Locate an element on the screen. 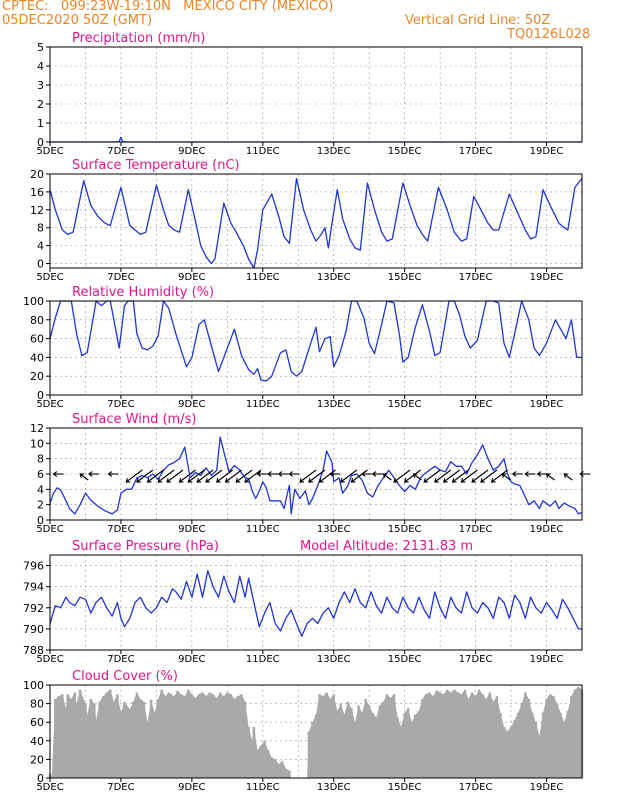 The width and height of the screenshot is (618, 800). y-tick-label: 6 is located at coordinates (40, 474).